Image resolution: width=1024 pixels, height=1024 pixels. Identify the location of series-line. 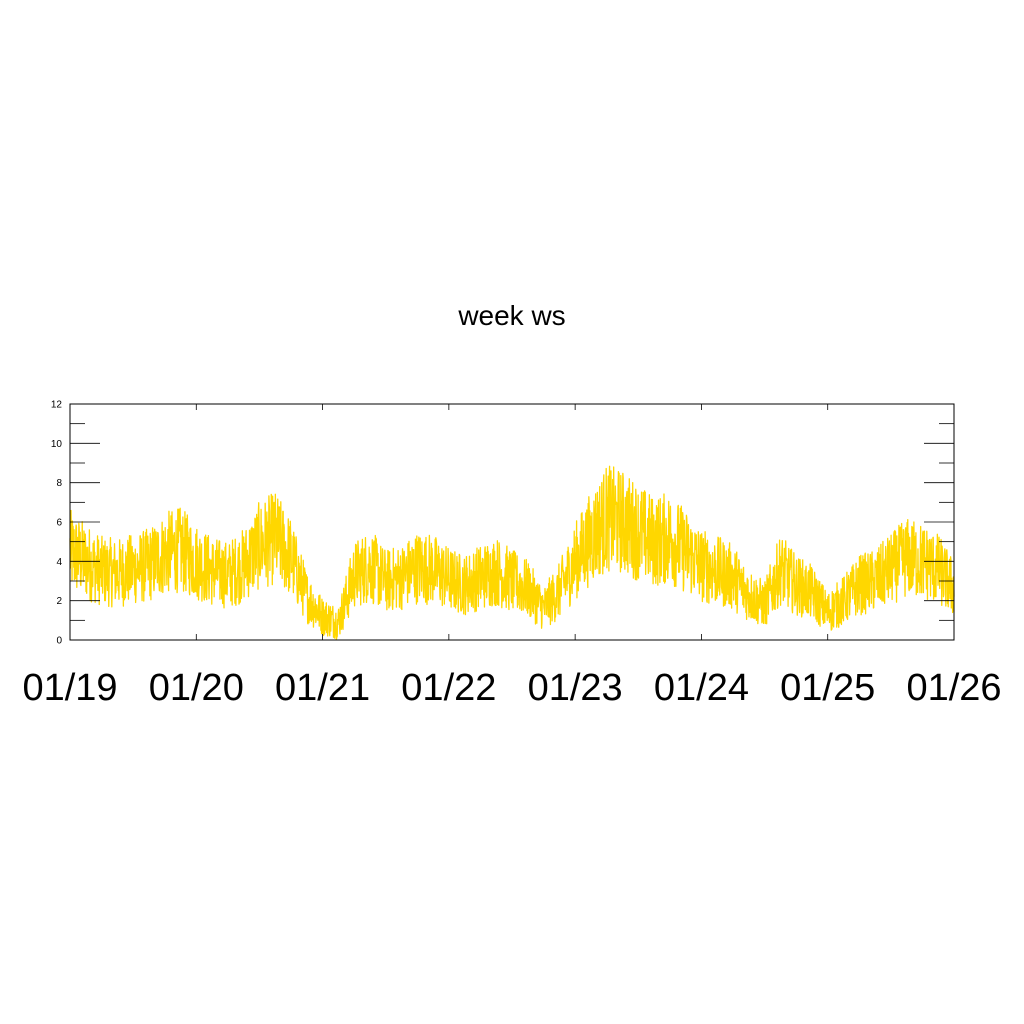
(512, 552).